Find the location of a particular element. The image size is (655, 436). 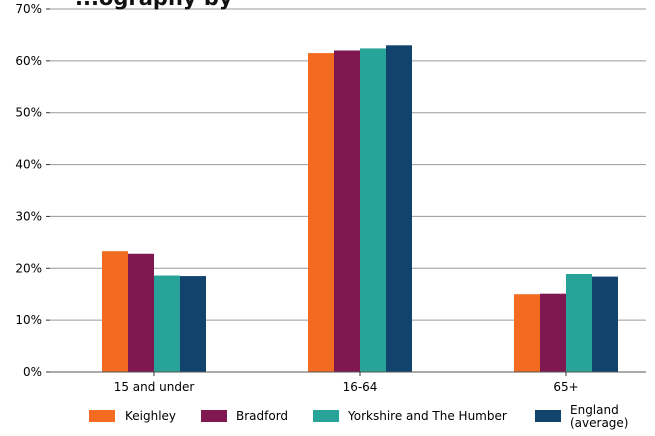

x-tick-label-1: 16-64 is located at coordinates (360, 387).